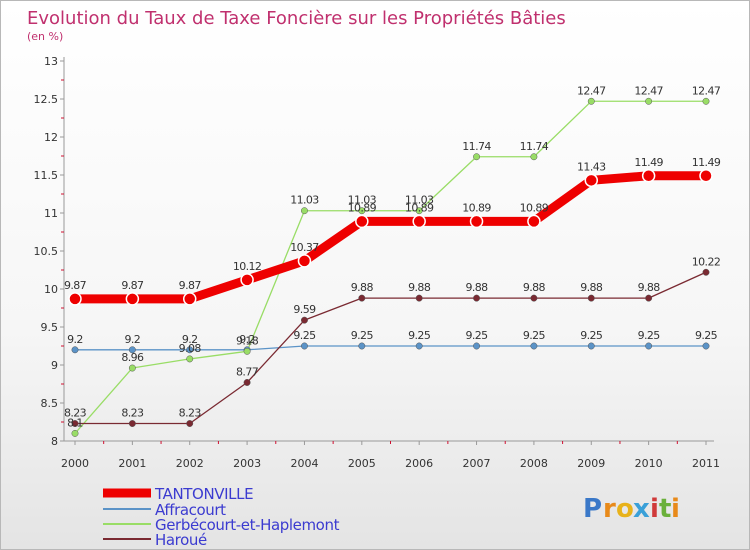 The height and width of the screenshot is (550, 750). I want to click on y-tick-label: 12.5, so click(46, 99).